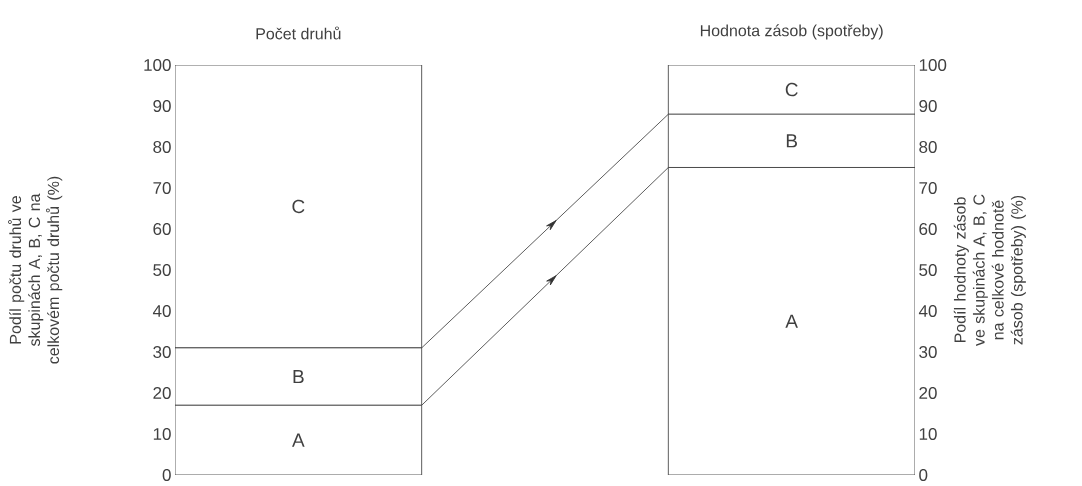  Describe the element at coordinates (161, 311) in the screenshot. I see `y-tick-label: 40` at that location.